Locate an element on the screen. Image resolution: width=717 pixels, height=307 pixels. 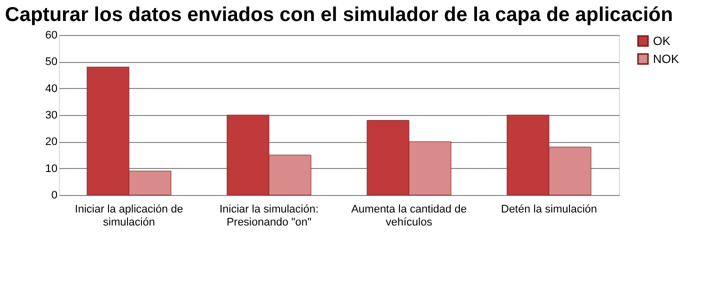
legend-label: OK is located at coordinates (661, 41).